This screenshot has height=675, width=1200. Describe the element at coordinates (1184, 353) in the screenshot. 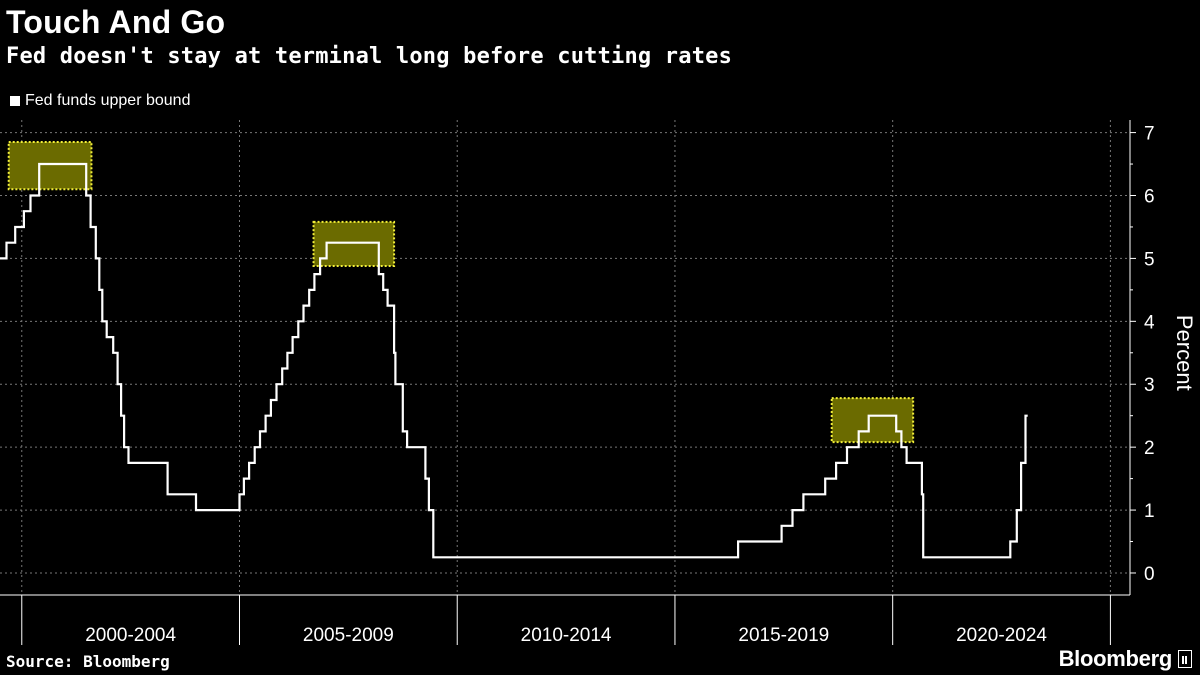

I see `y-axis-title: Percent` at that location.